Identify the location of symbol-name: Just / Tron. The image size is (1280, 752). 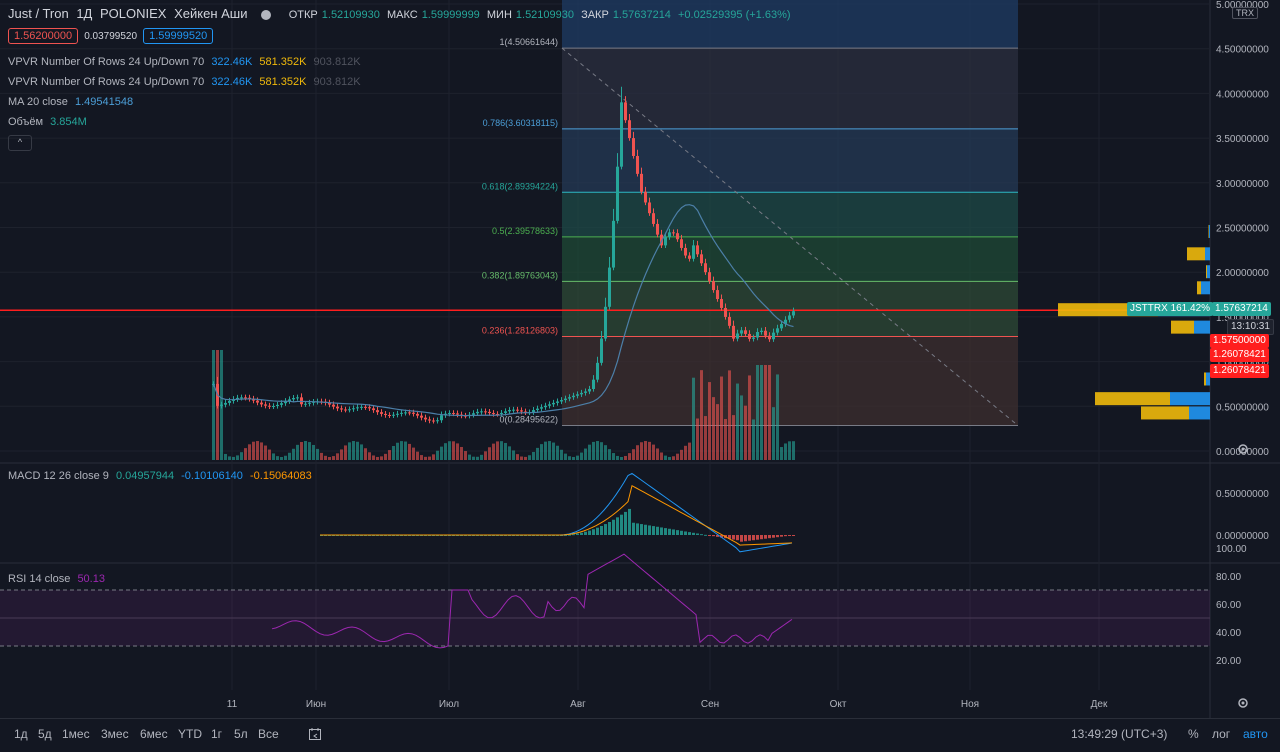
(38, 13).